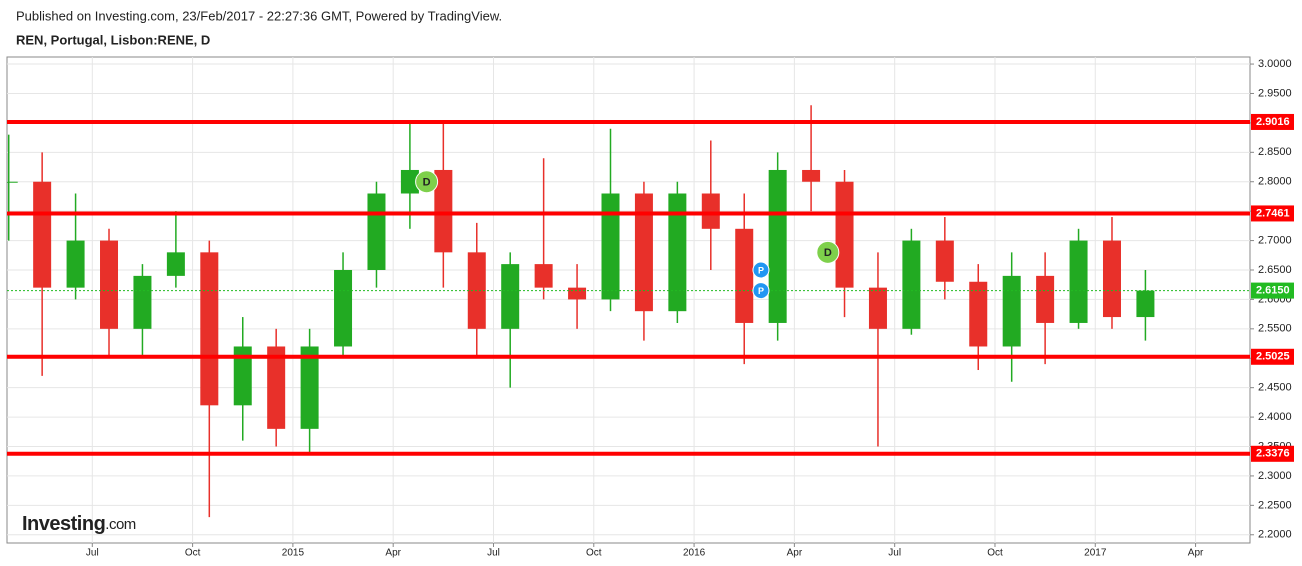  I want to click on y-tick-label: 2.6500, so click(1275, 270).